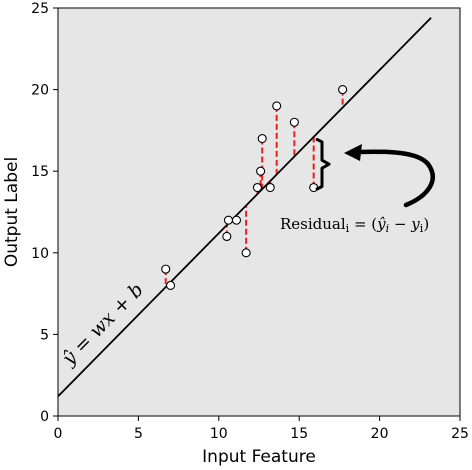 The image size is (472, 470). Describe the element at coordinates (58, 434) in the screenshot. I see `x-tick-label: 0` at that location.